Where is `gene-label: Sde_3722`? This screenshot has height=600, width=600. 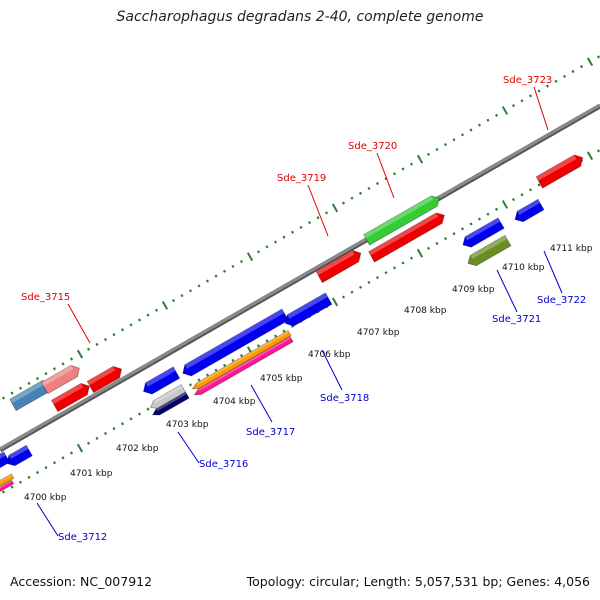 gene-label: Sde_3722 is located at coordinates (561, 300).